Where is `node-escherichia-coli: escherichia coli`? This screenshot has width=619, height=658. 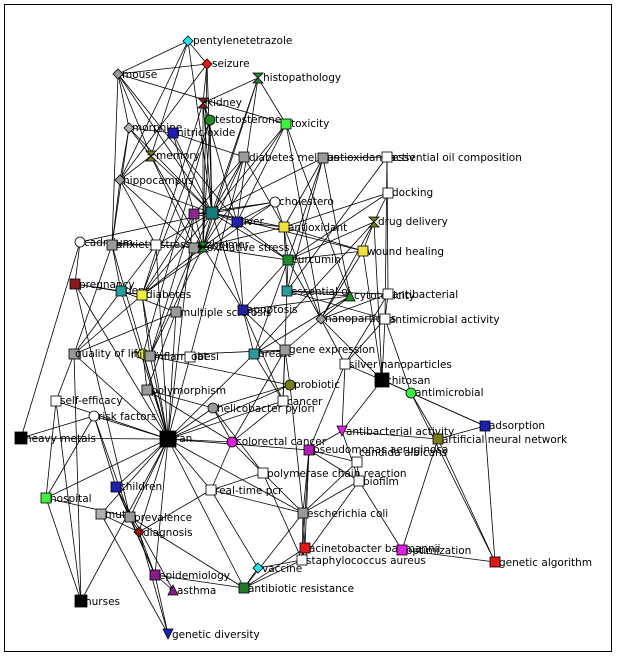
node-escherichia-coli: escherichia coli is located at coordinates (342, 513).